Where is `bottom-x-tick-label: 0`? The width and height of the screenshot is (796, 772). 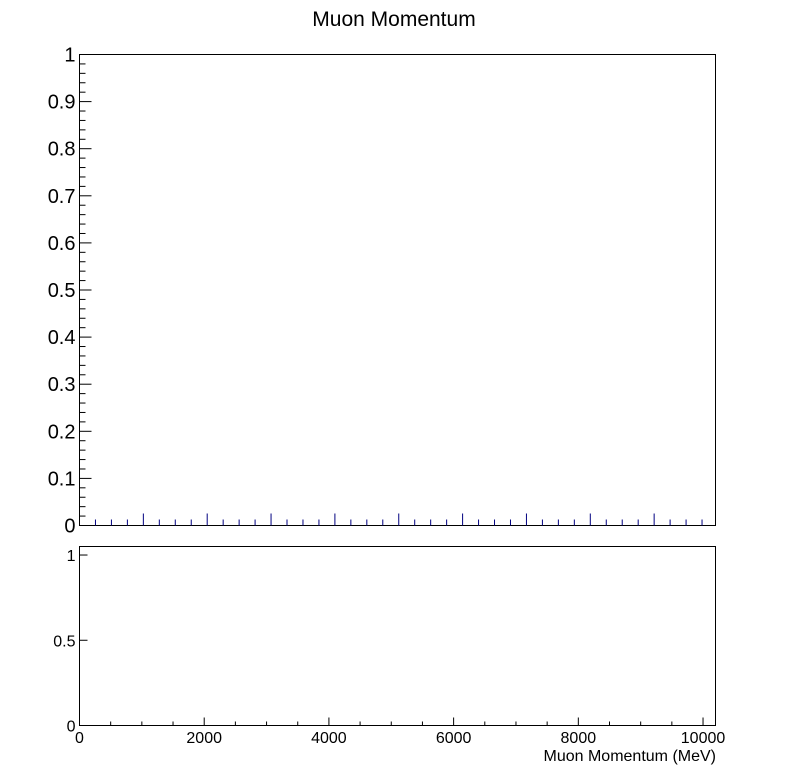 bottom-x-tick-label: 0 is located at coordinates (79, 738).